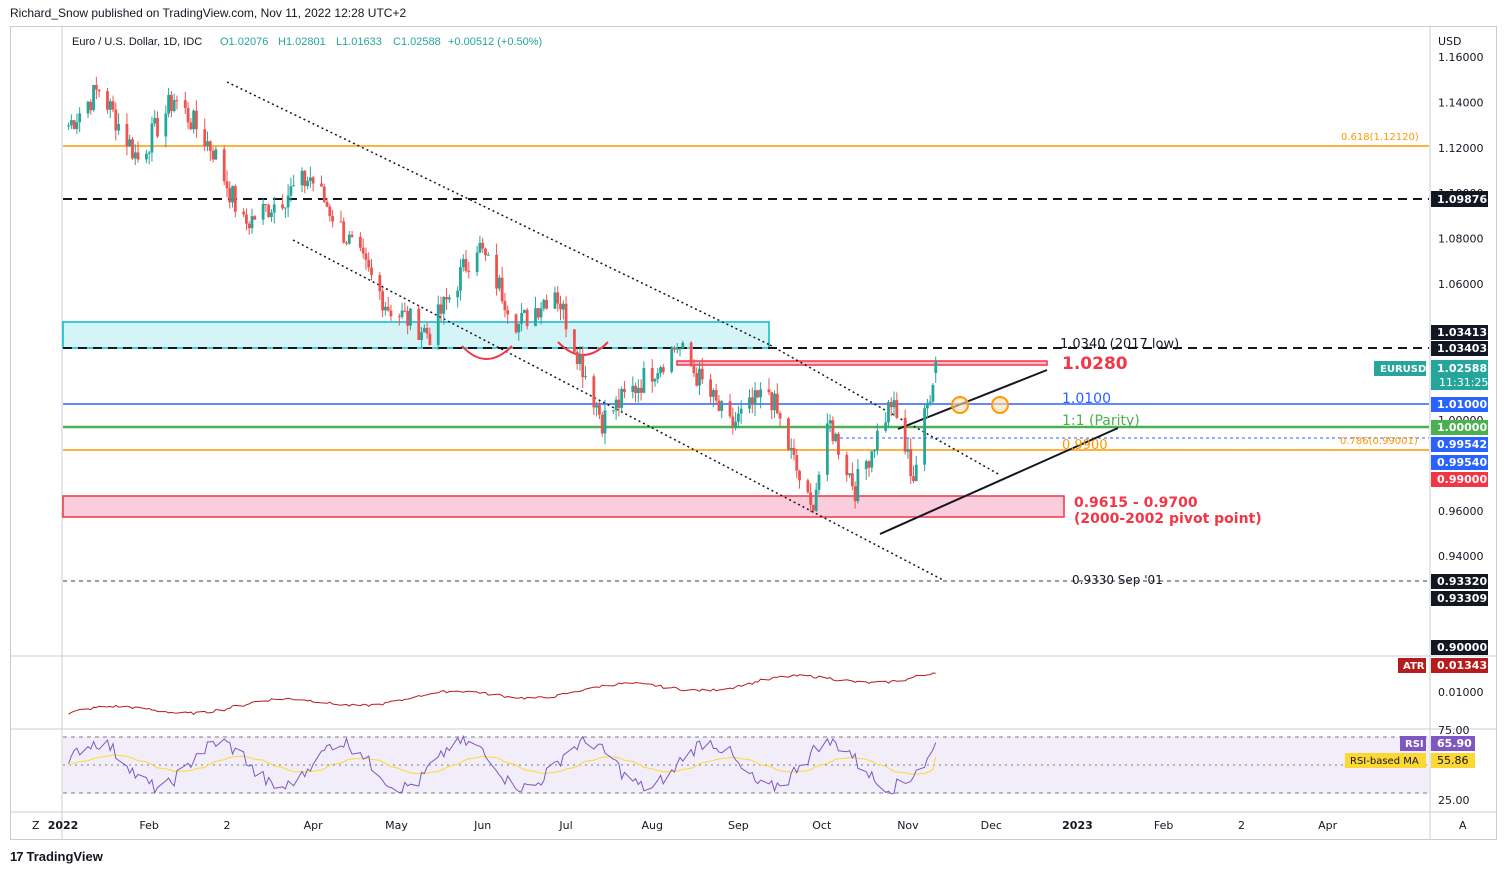 The width and height of the screenshot is (1507, 874). Describe the element at coordinates (359, 42) in the screenshot. I see `legend-low: L1.01633` at that location.